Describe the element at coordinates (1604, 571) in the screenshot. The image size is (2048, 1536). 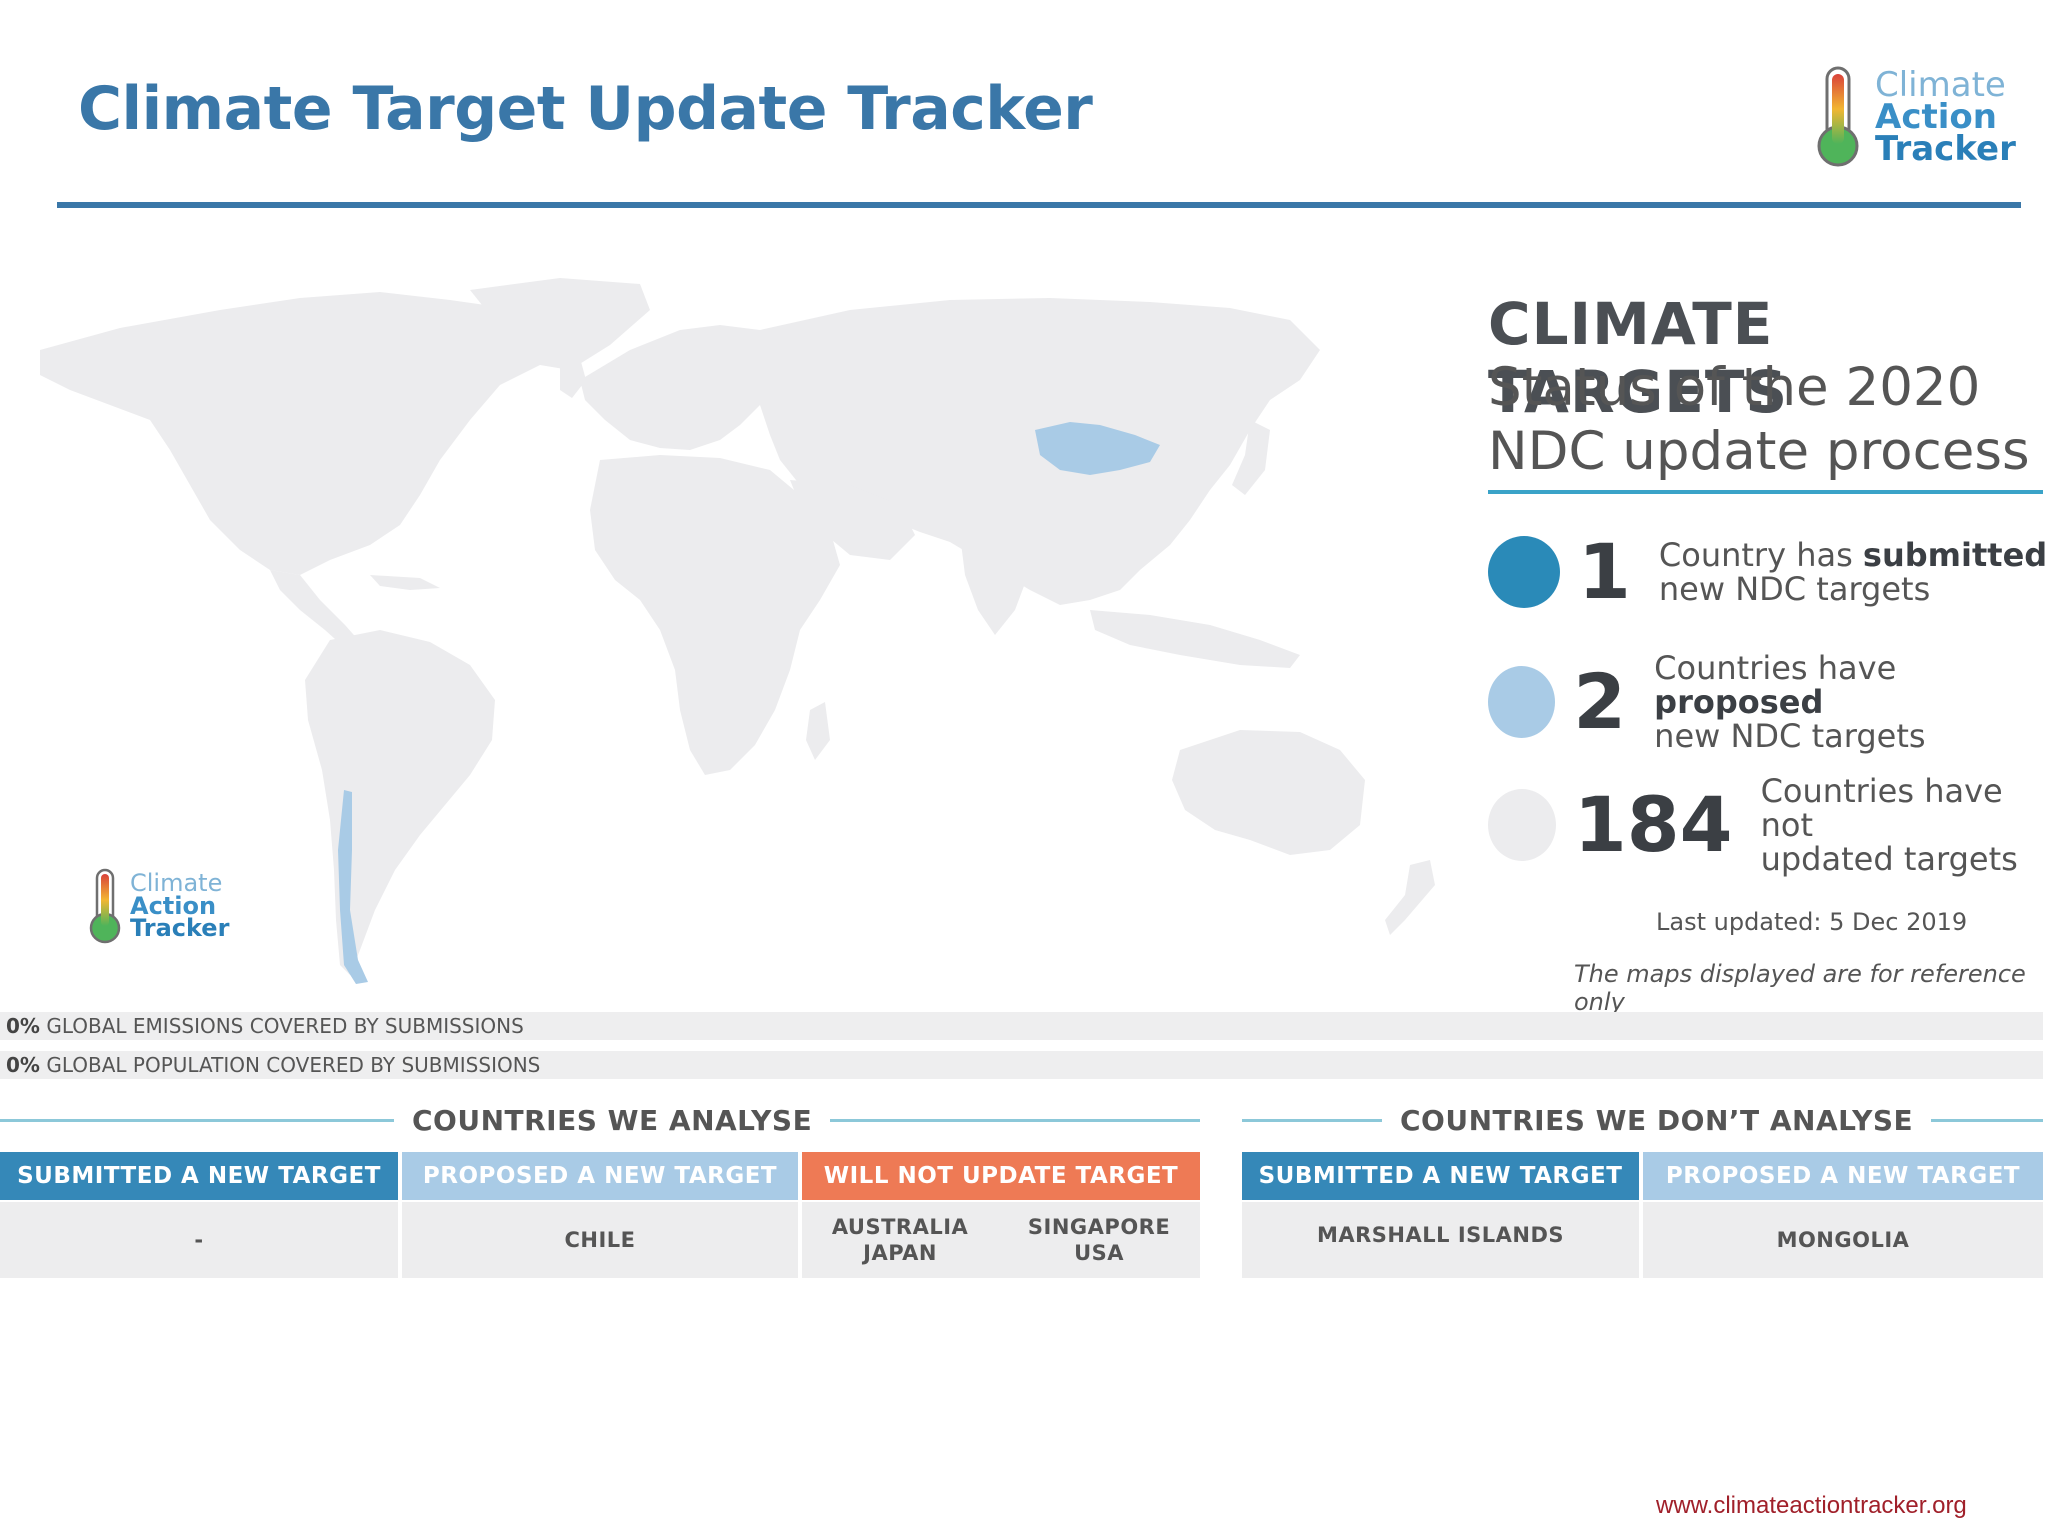
I see `stat-count: 1` at that location.